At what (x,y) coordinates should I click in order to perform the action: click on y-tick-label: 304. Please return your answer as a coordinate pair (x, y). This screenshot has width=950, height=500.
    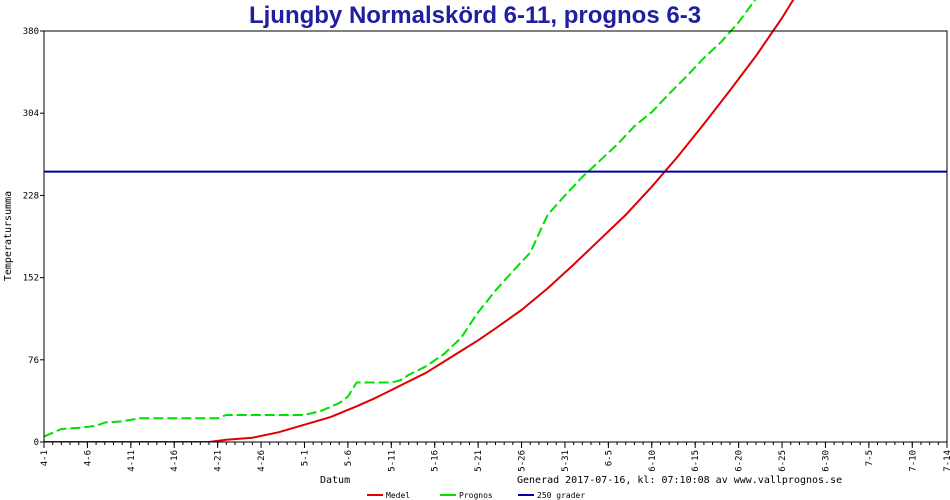
    Looking at the image, I should click on (31, 114).